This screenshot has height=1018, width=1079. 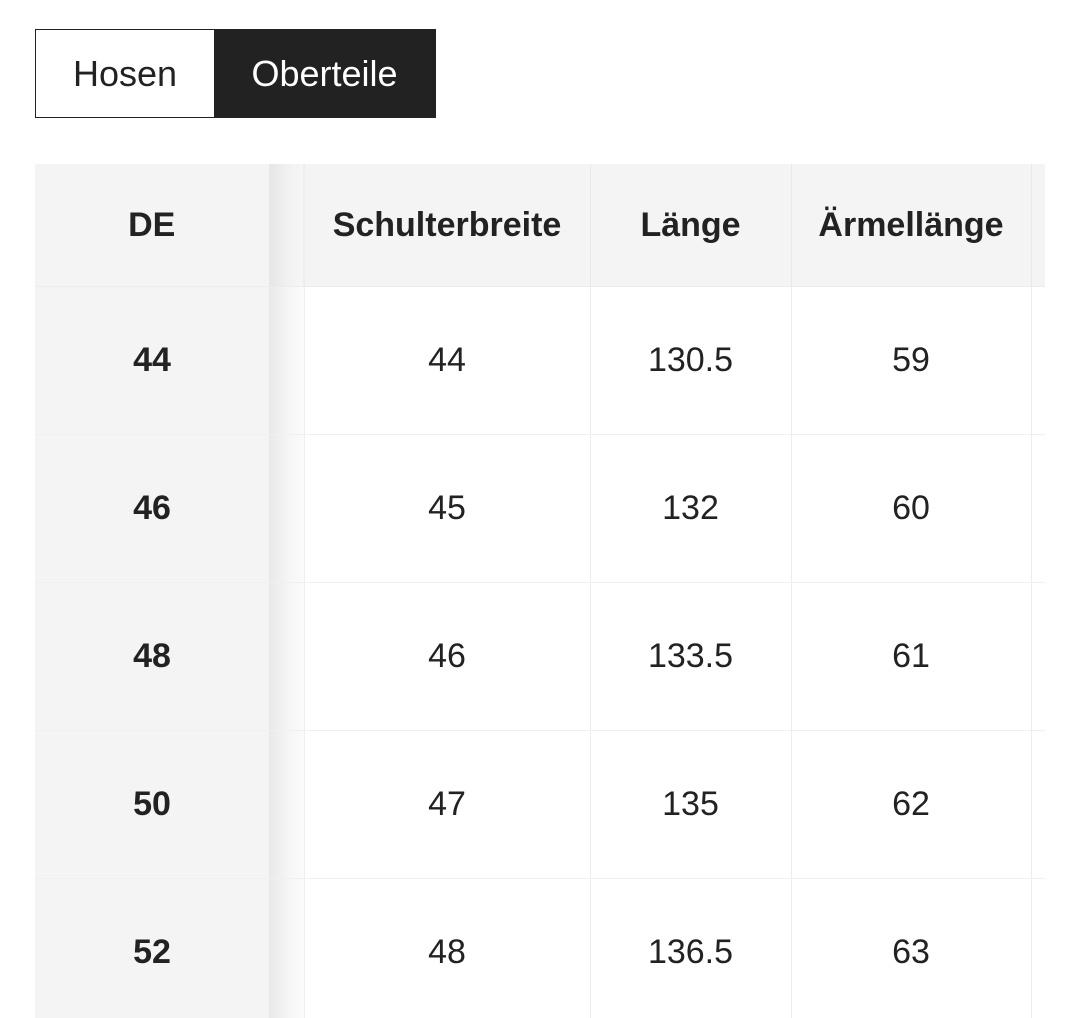 What do you see at coordinates (324, 73) in the screenshot?
I see `tab-oberteile: Oberteile` at bounding box center [324, 73].